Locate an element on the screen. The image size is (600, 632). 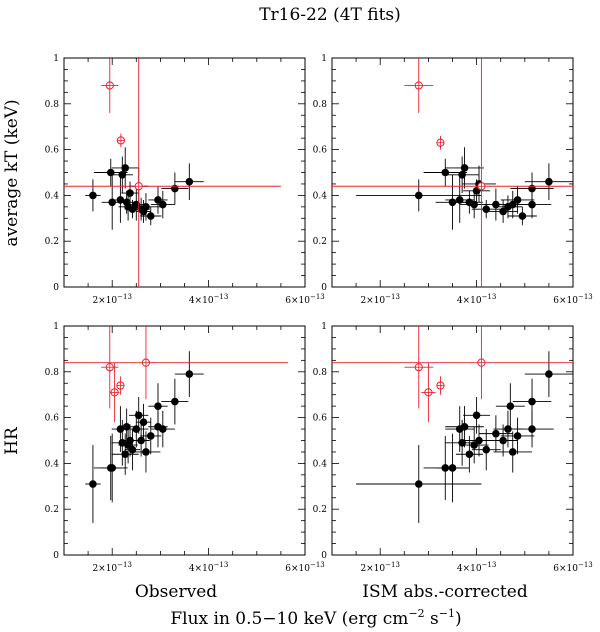
plot-frame is located at coordinates (184, 440).